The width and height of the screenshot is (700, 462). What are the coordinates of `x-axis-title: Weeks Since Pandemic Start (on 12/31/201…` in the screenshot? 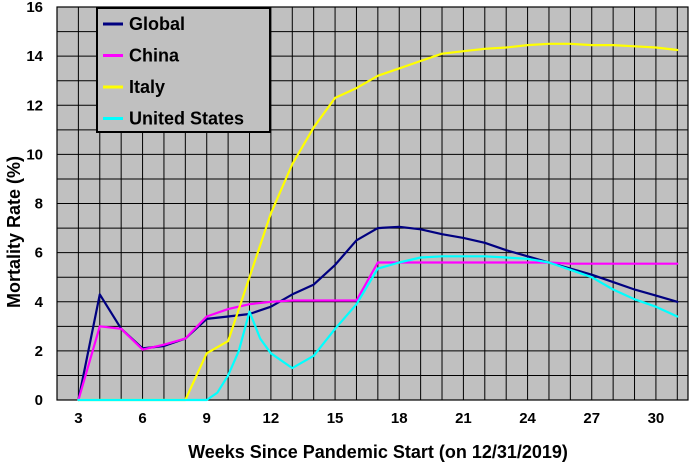 It's located at (378, 452).